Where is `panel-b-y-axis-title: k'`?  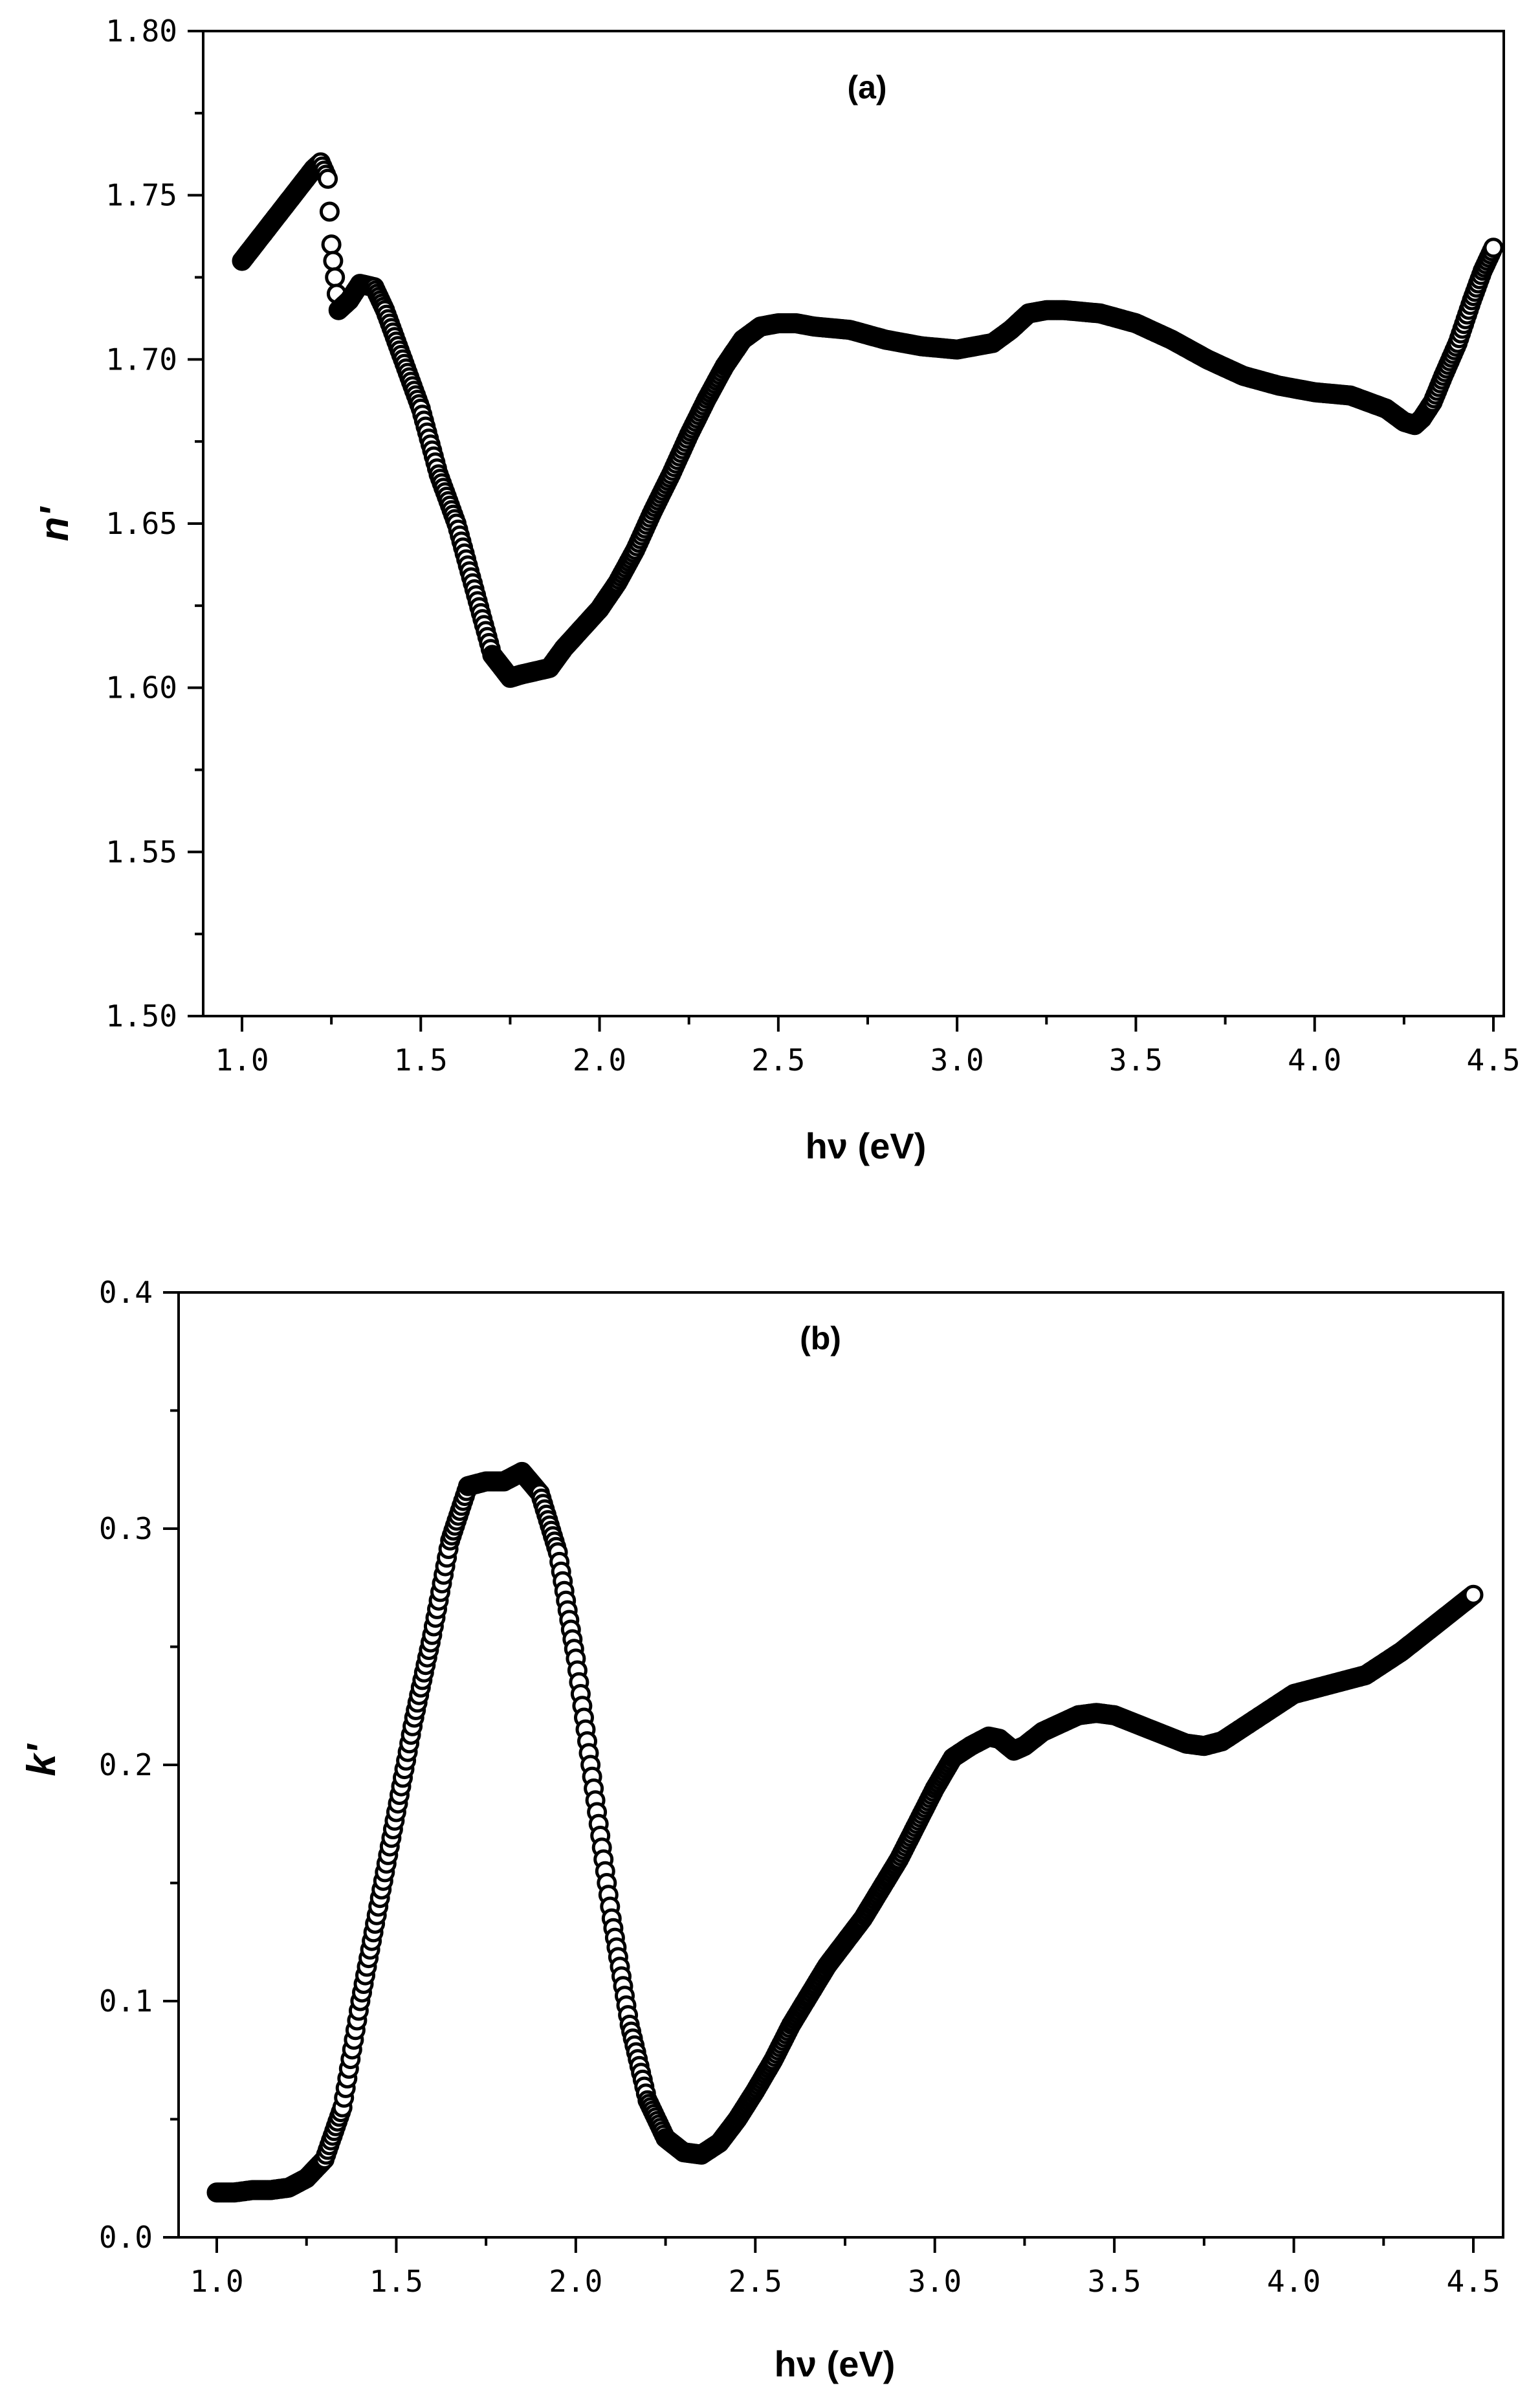 panel-b-y-axis-title: k' is located at coordinates (42, 1760).